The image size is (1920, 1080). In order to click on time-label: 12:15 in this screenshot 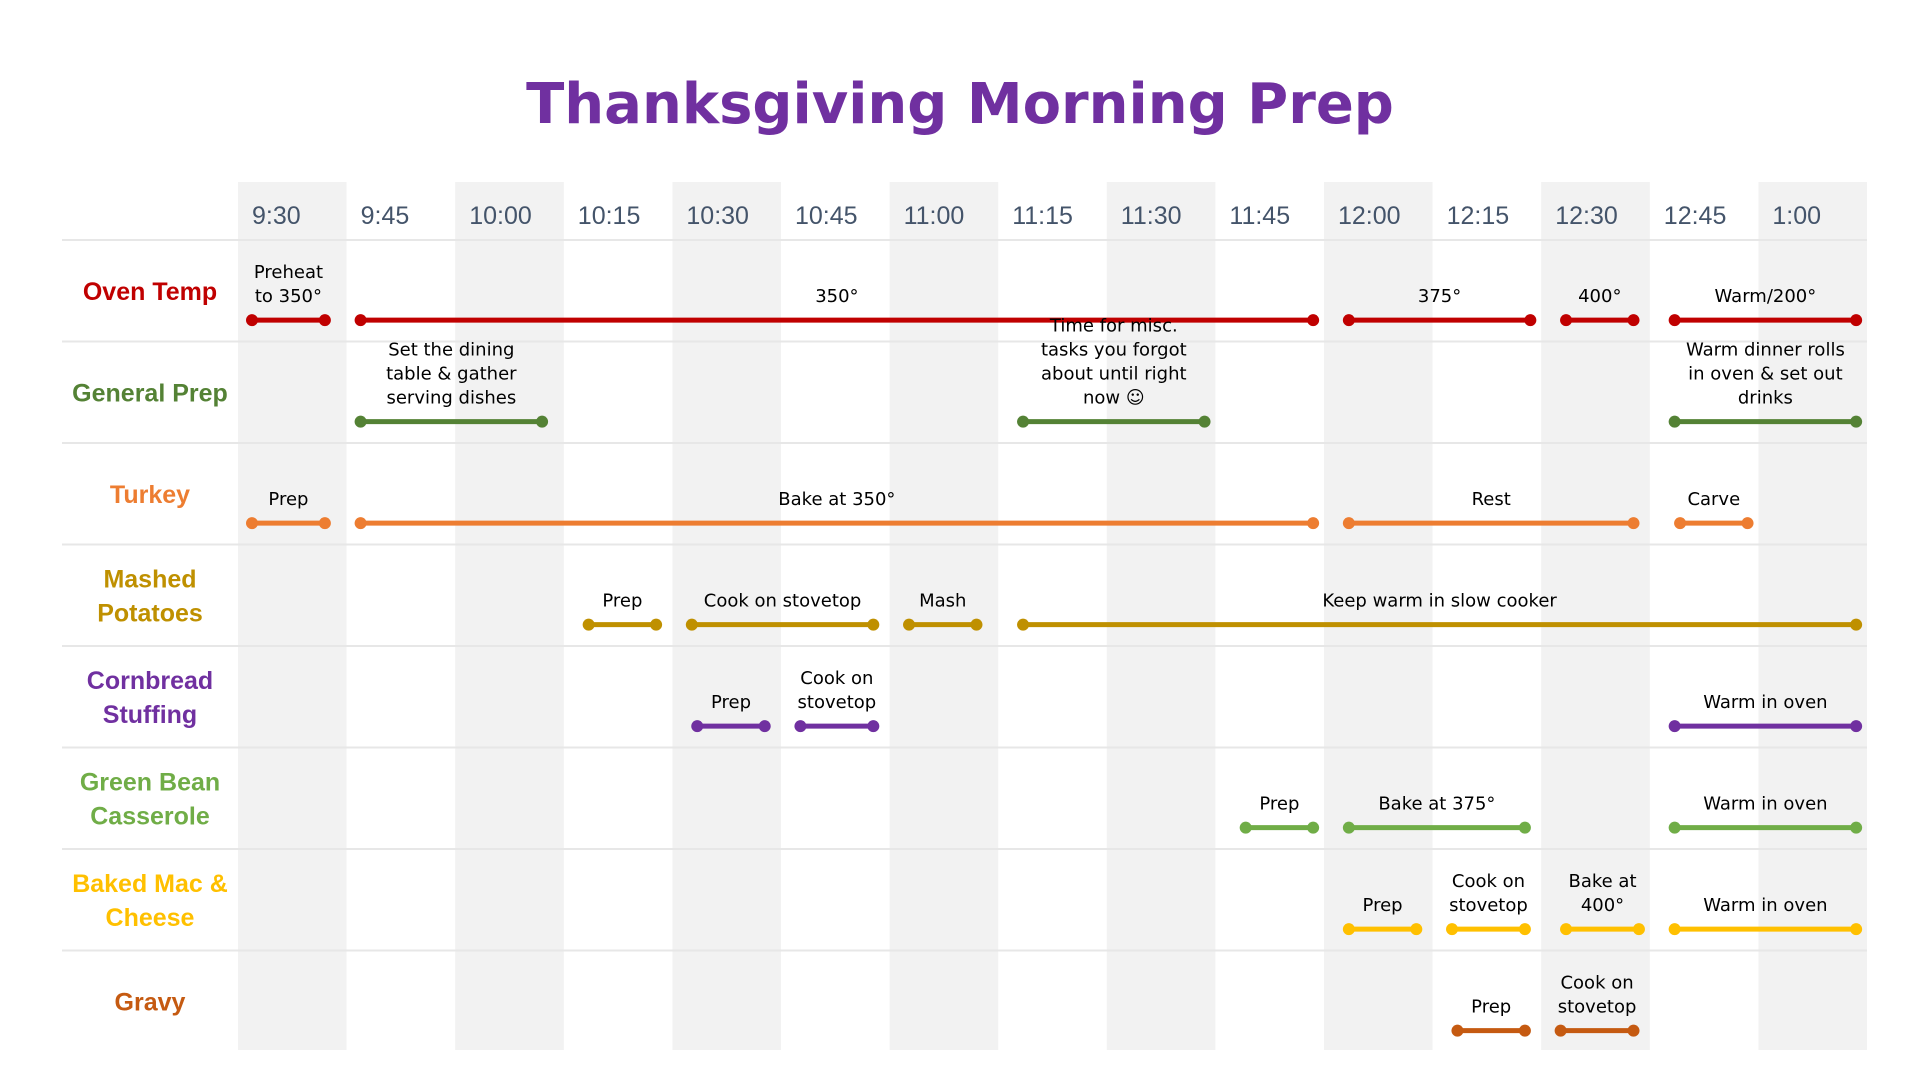, I will do `click(1478, 216)`.